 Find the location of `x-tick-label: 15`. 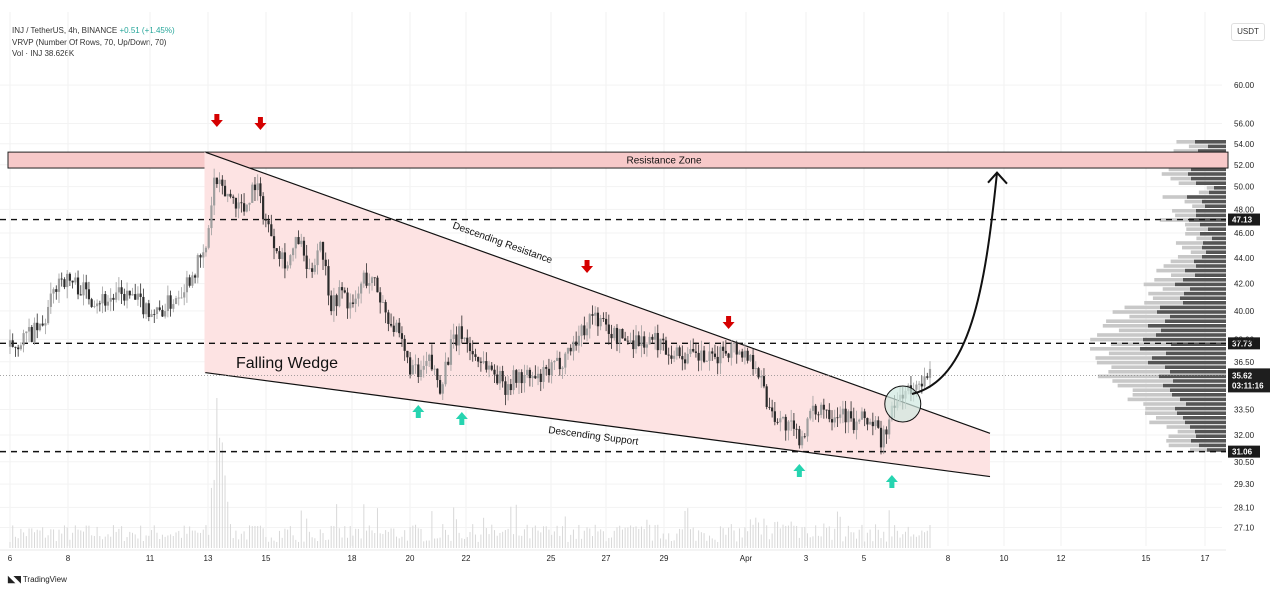

x-tick-label: 15 is located at coordinates (266, 558).